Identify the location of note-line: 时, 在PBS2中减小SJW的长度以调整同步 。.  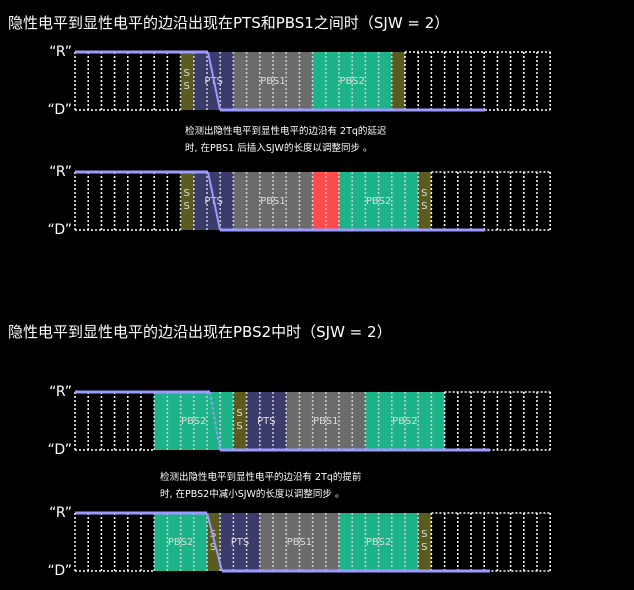
(252, 494).